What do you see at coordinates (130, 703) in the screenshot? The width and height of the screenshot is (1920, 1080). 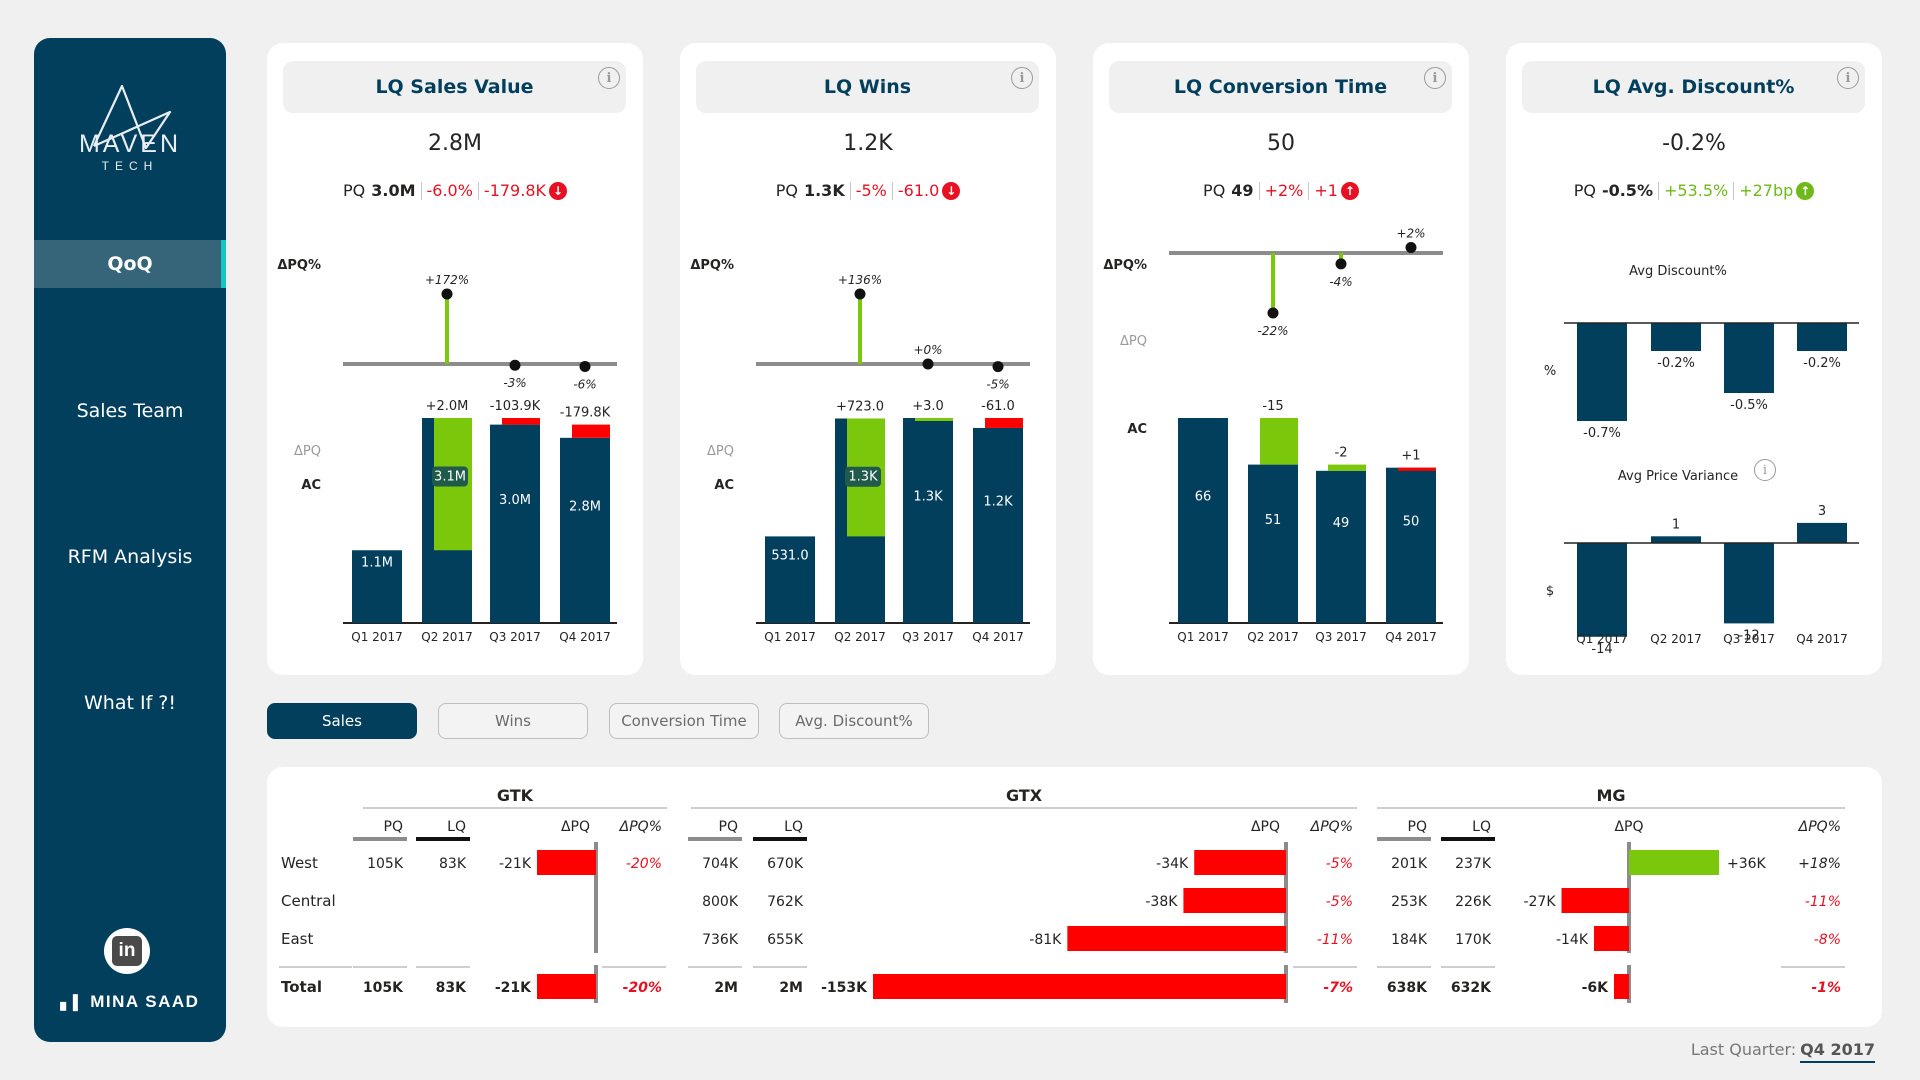 I see `nav-item-what-if: What If ?!` at bounding box center [130, 703].